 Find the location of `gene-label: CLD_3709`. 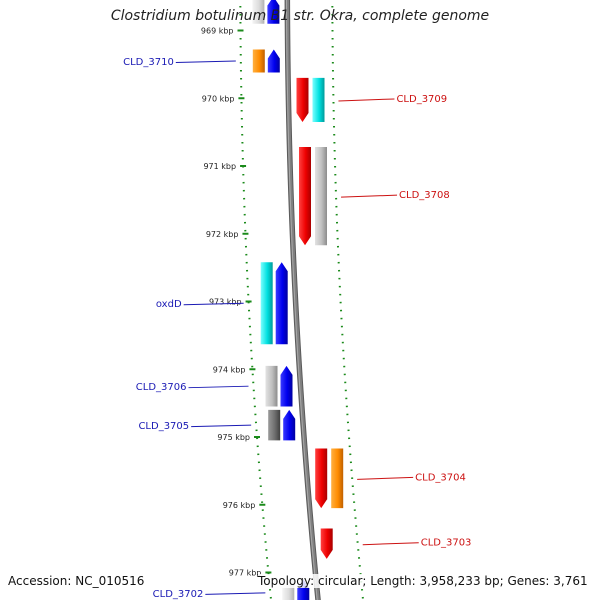

gene-label: CLD_3709 is located at coordinates (421, 99).